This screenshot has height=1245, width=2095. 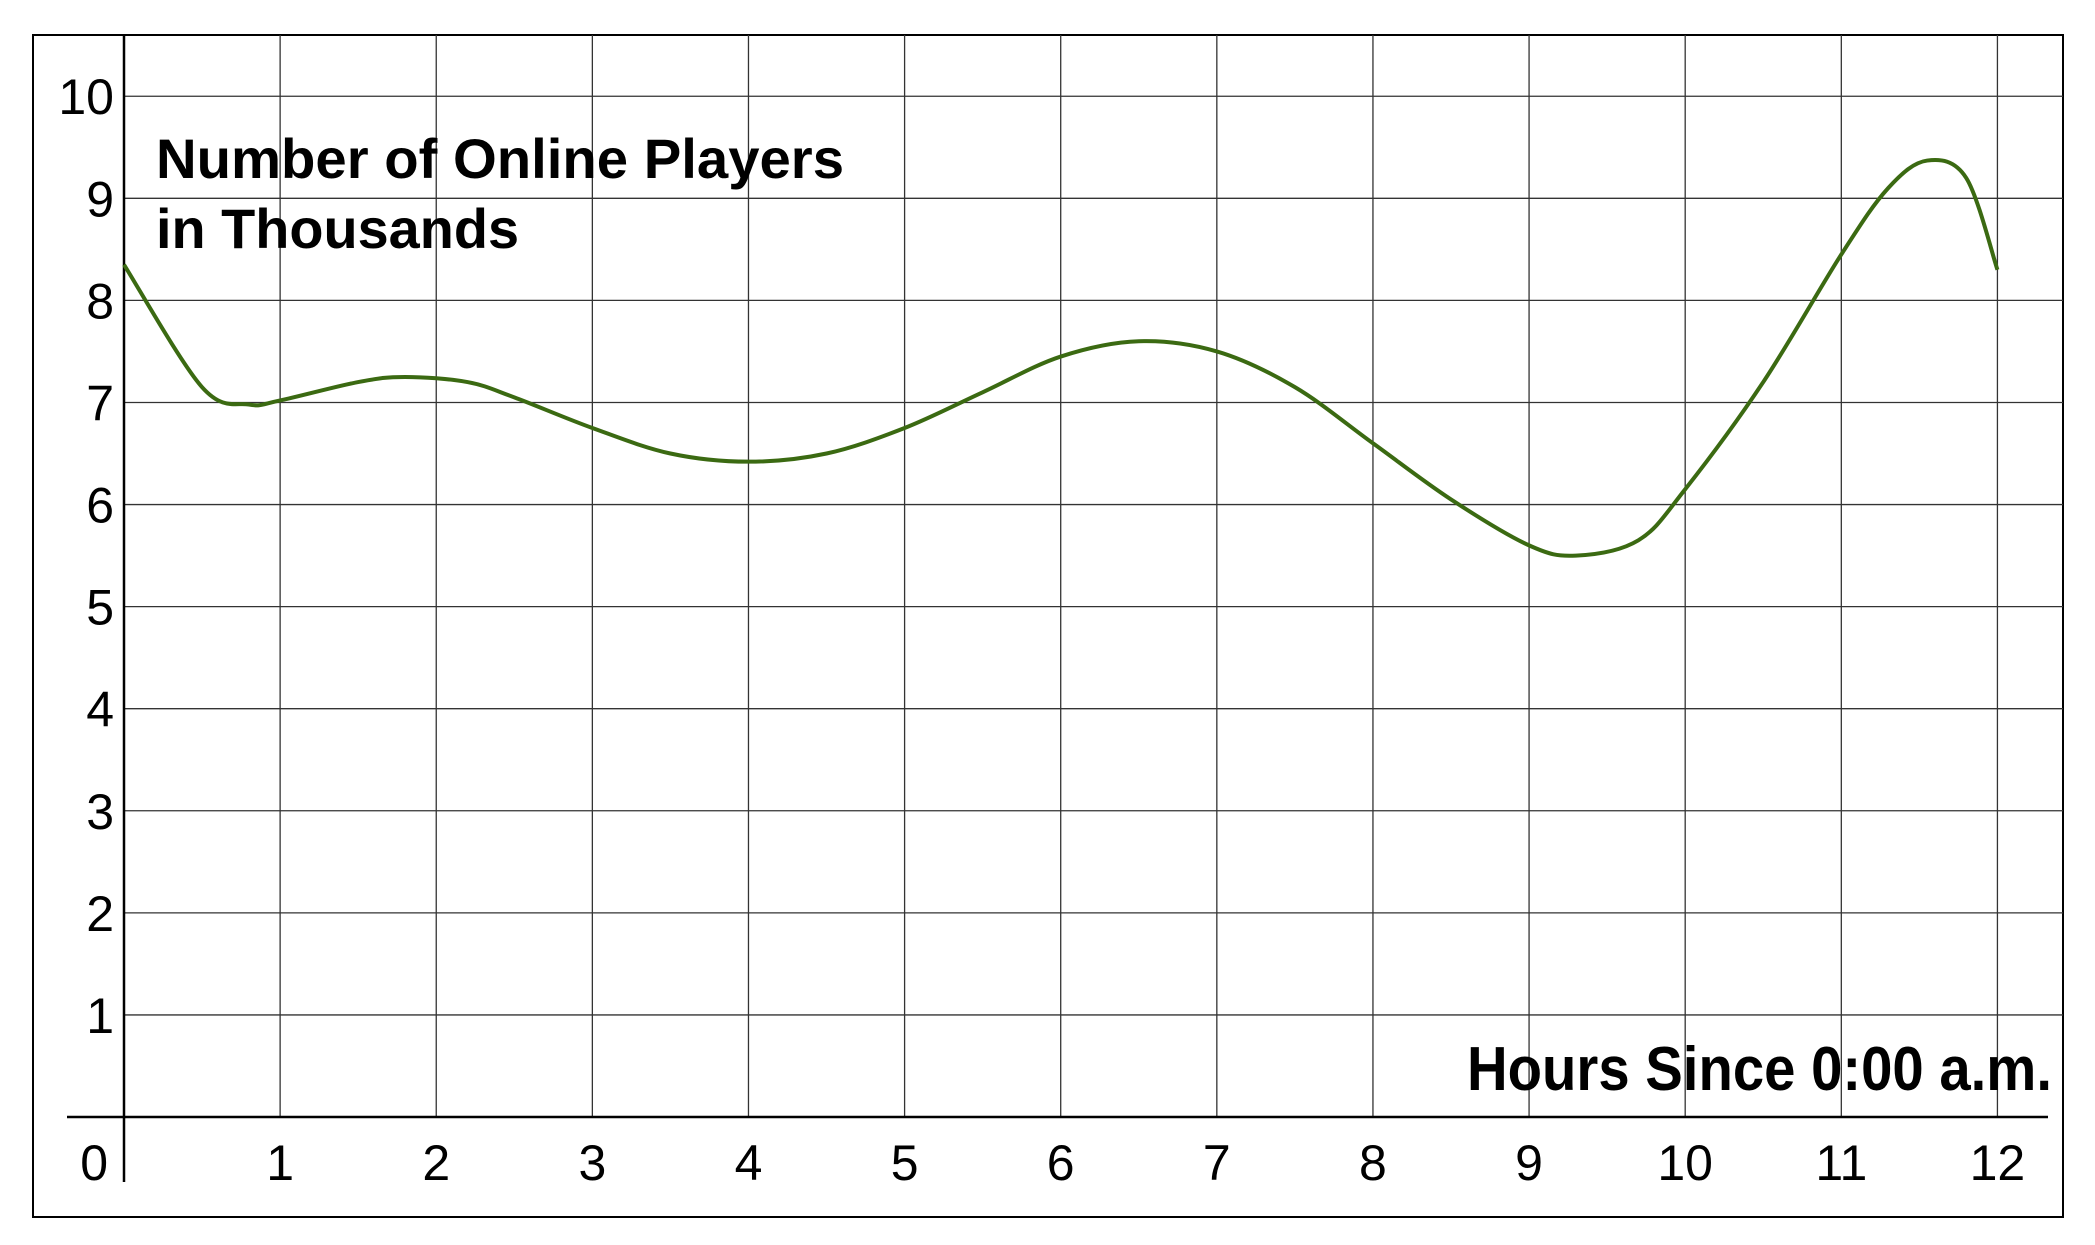 What do you see at coordinates (749, 1163) in the screenshot?
I see `x-tick-label: 4` at bounding box center [749, 1163].